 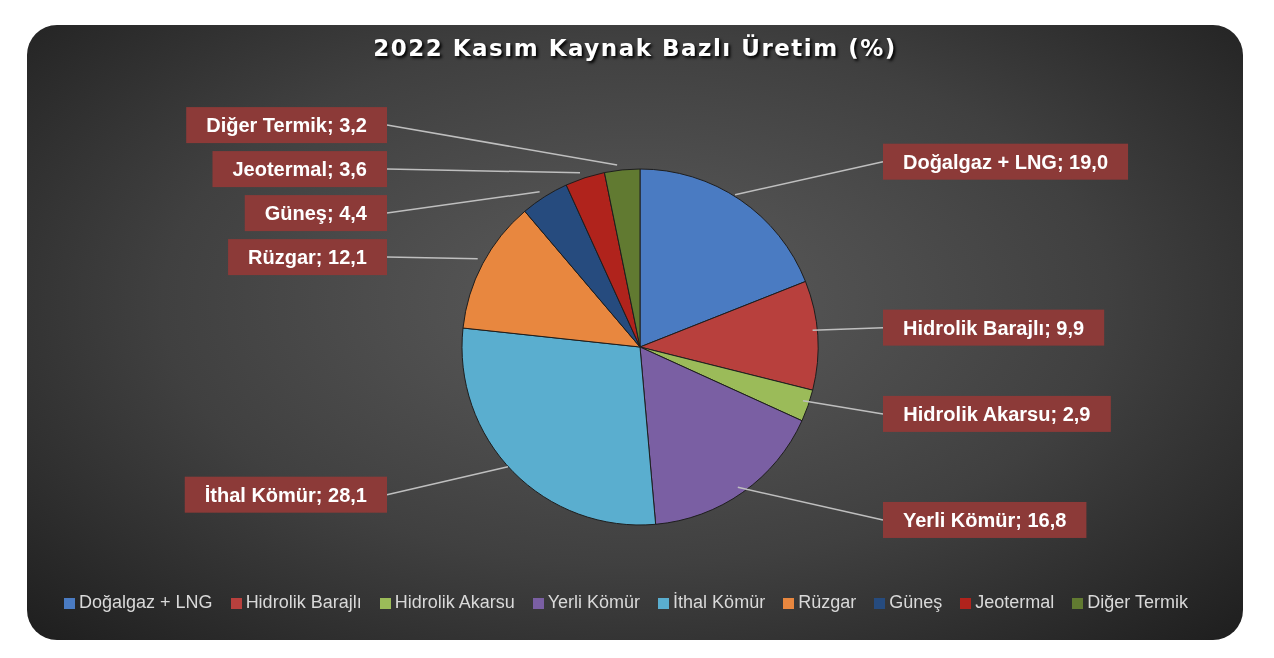 I want to click on data-label: Güneş; 4,4, so click(x=316, y=213).